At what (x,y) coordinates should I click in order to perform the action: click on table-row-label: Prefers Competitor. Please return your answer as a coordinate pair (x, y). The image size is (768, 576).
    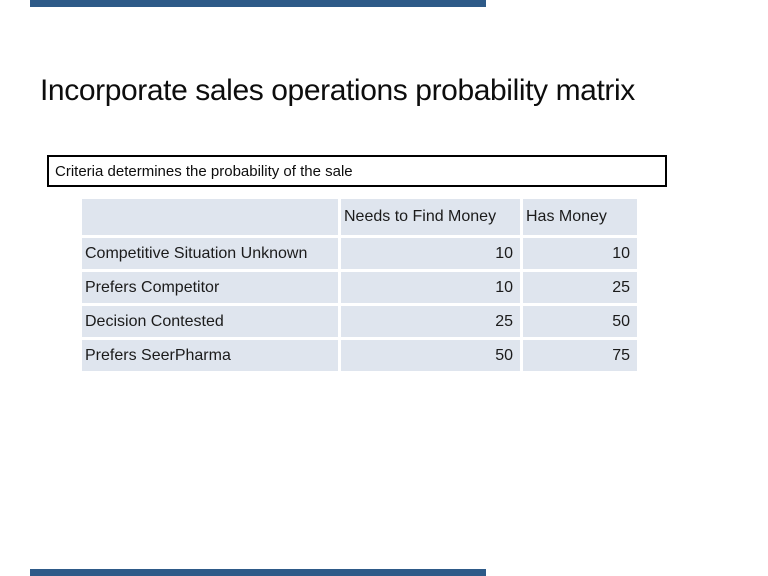
    Looking at the image, I should click on (210, 287).